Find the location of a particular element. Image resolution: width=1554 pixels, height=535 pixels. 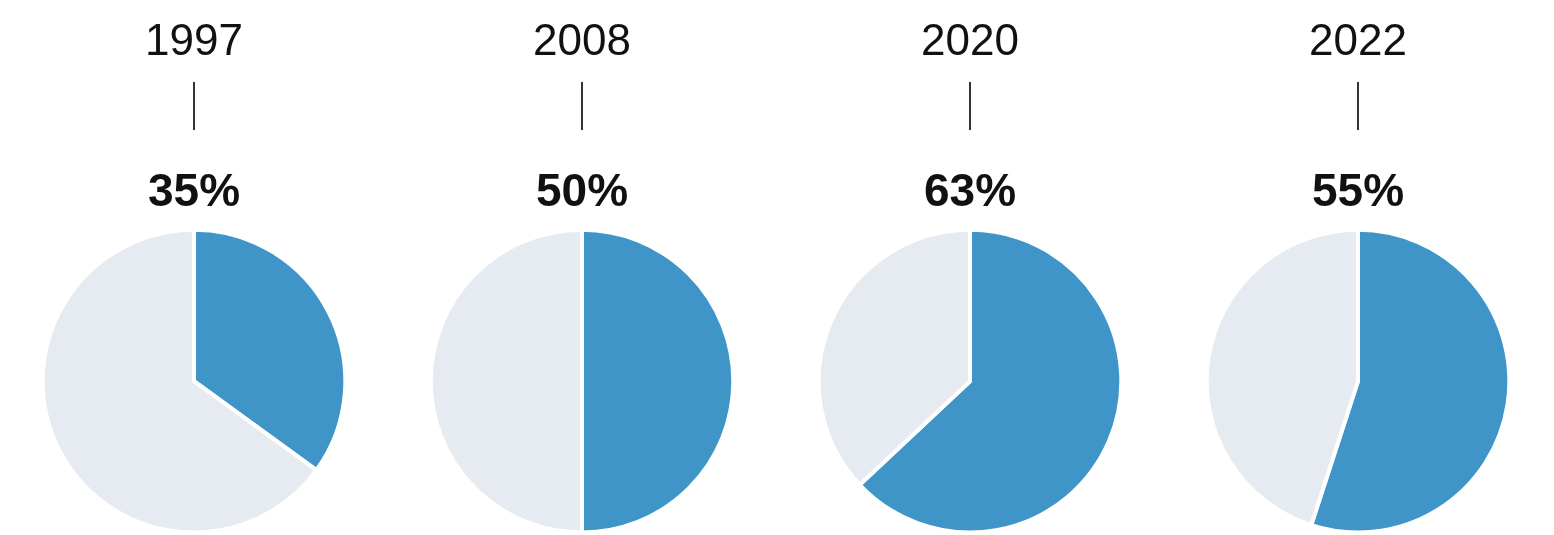

chart-title: 2022 is located at coordinates (1358, 40).